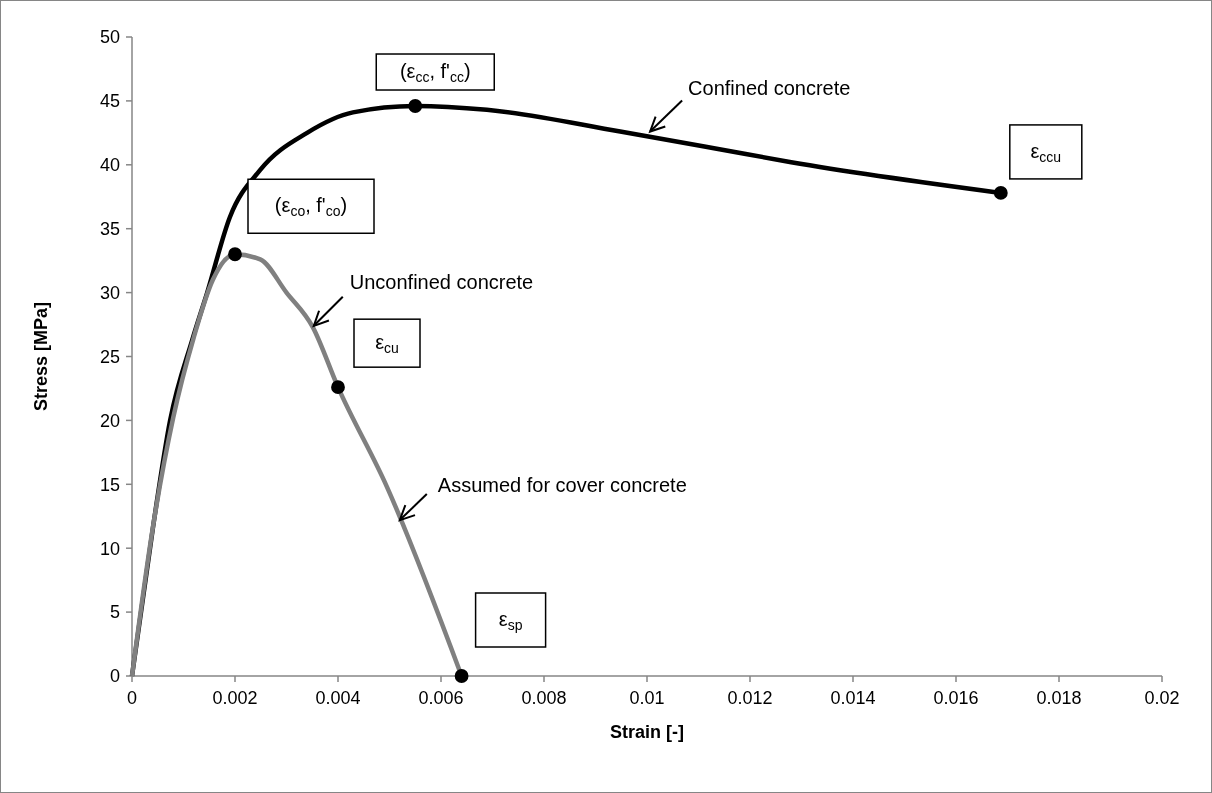 Image resolution: width=1212 pixels, height=793 pixels. I want to click on x-tick-label: 0.006, so click(441, 698).